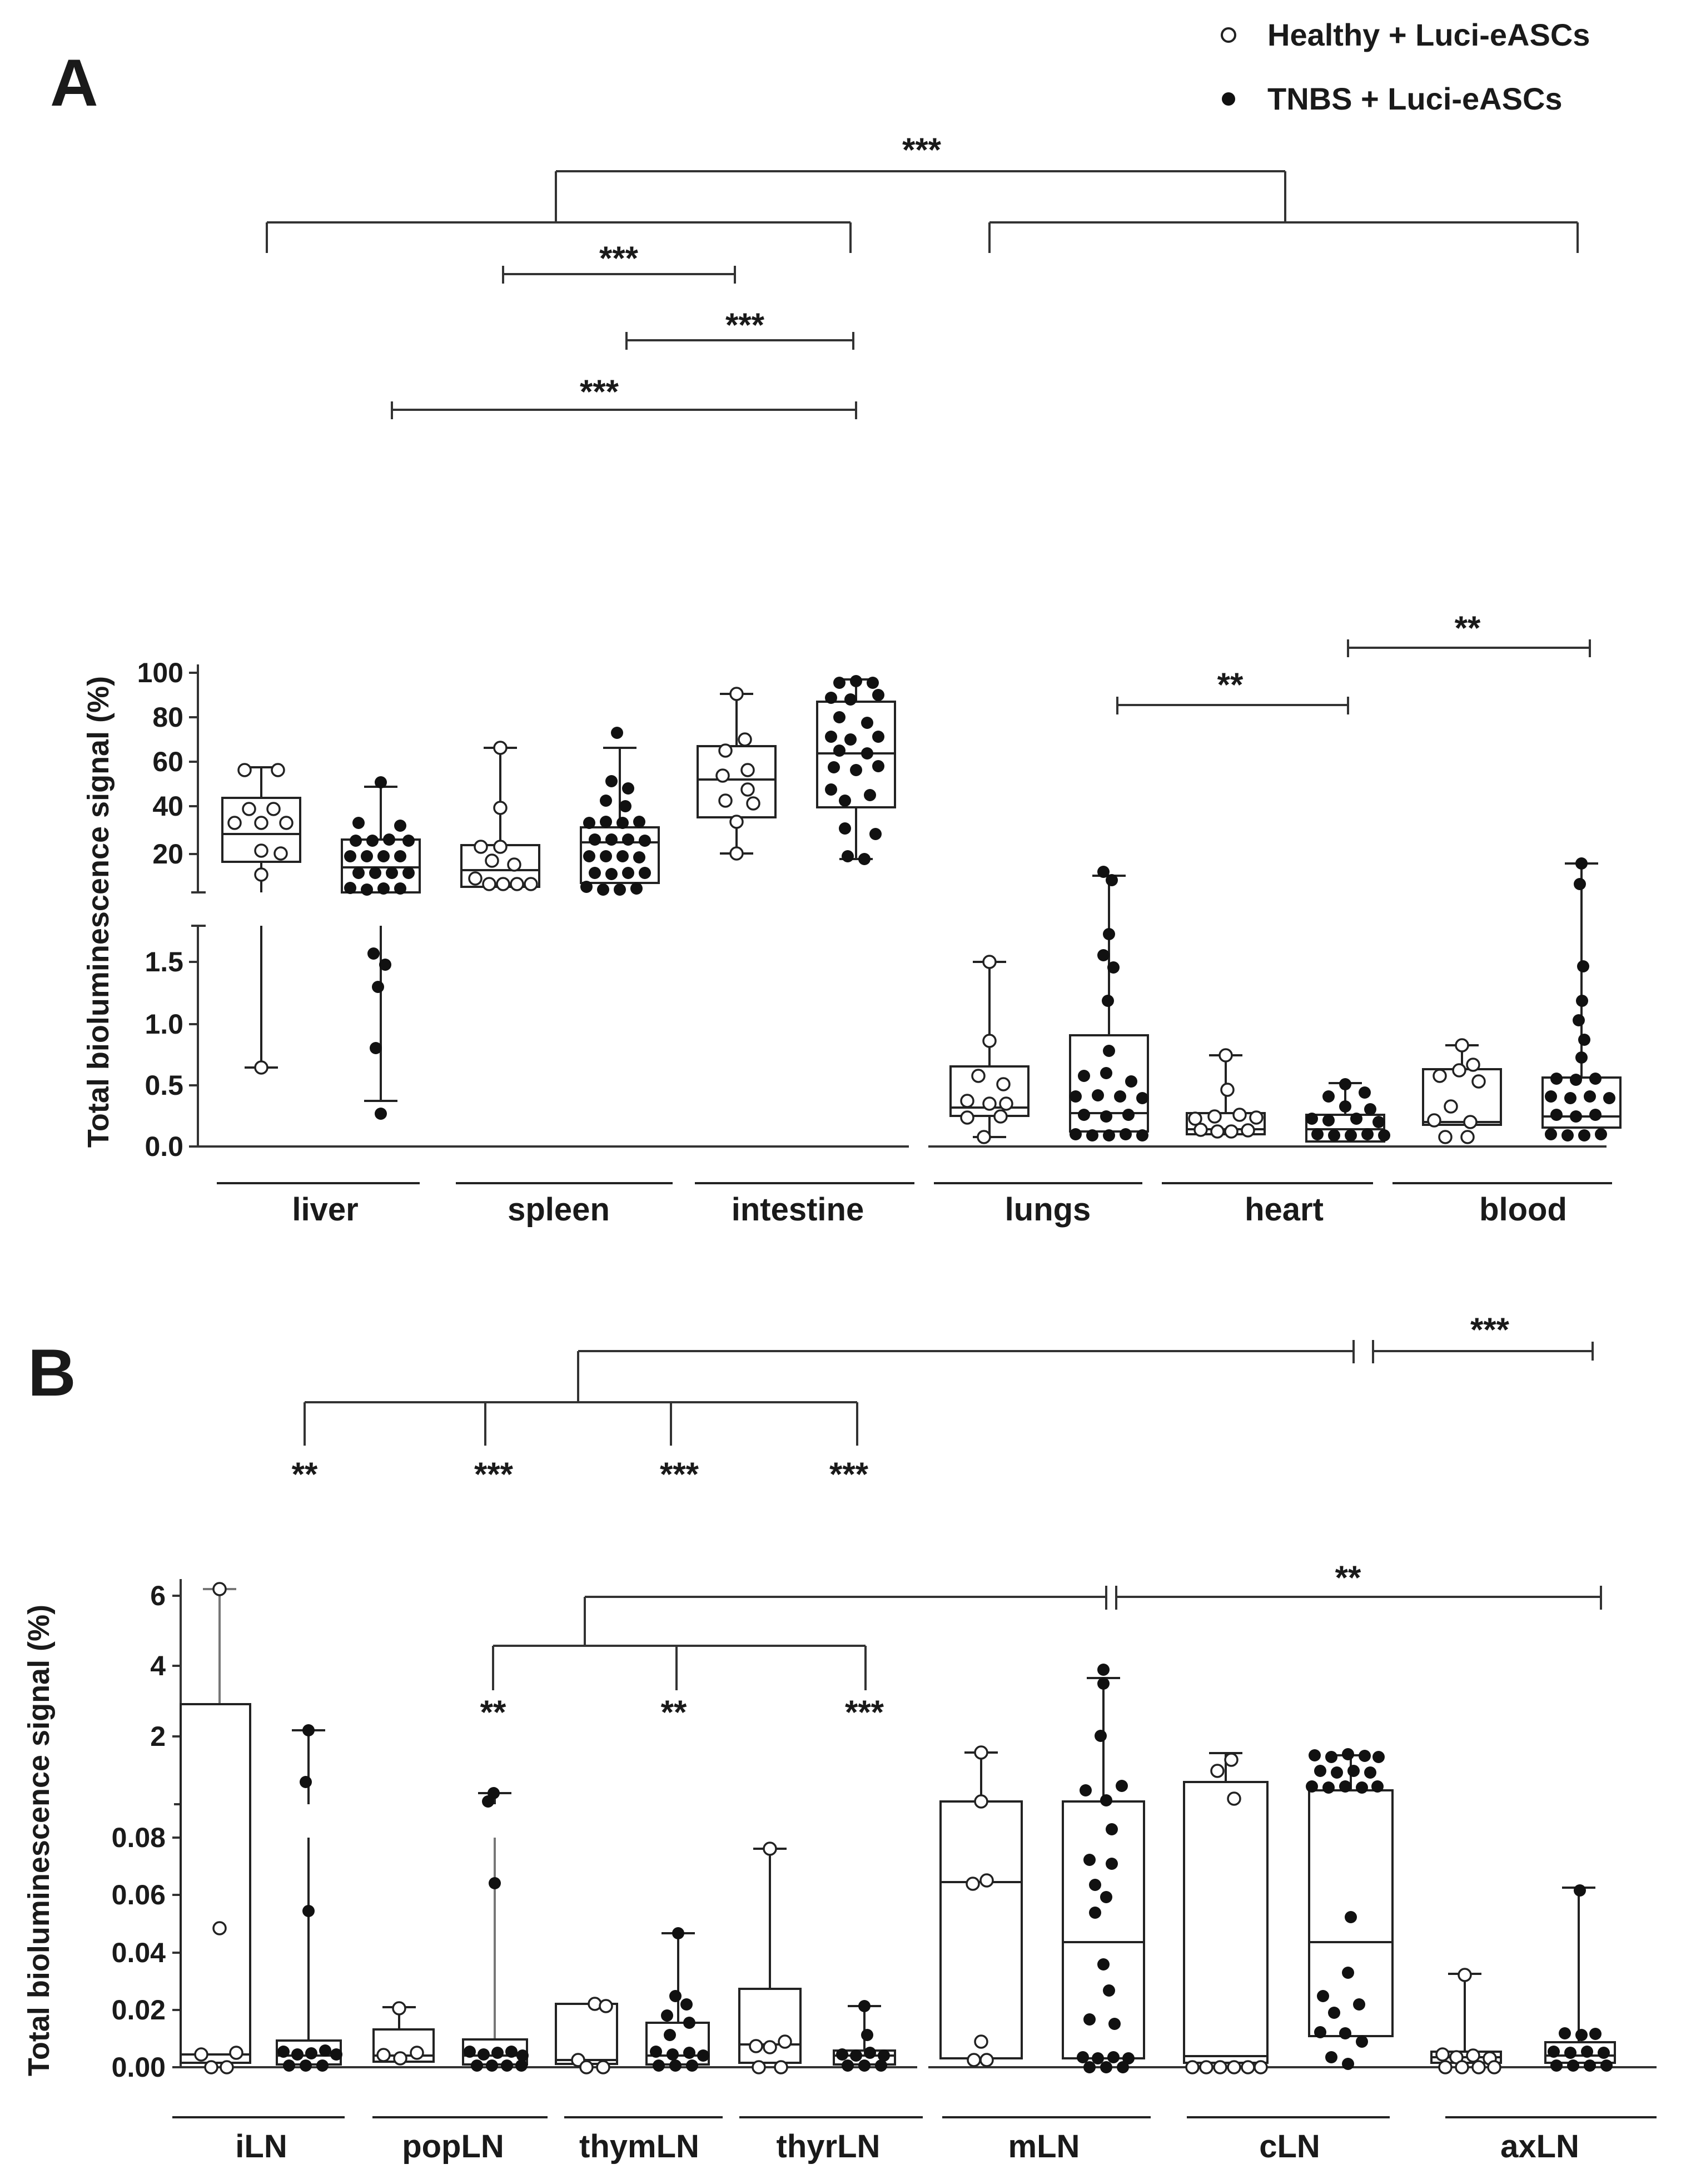 Image resolution: width=1681 pixels, height=2184 pixels. Describe the element at coordinates (1289, 2146) in the screenshot. I see `group-label-cln: cLN` at that location.